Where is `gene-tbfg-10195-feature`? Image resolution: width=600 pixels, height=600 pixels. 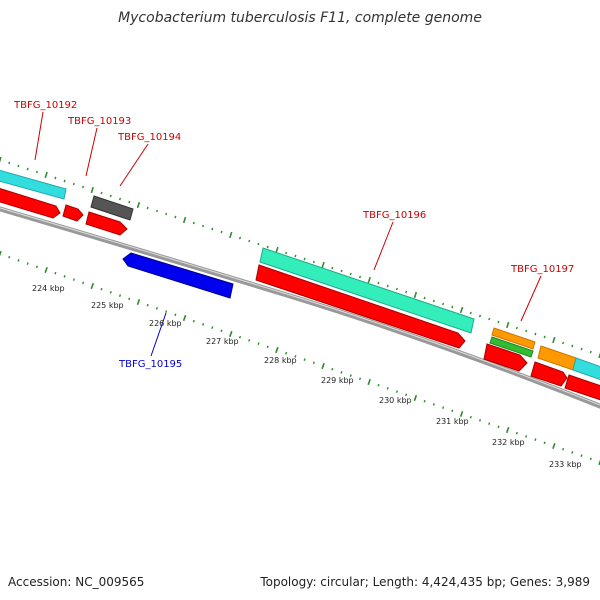 gene-tbfg-10195-feature is located at coordinates (178, 275).